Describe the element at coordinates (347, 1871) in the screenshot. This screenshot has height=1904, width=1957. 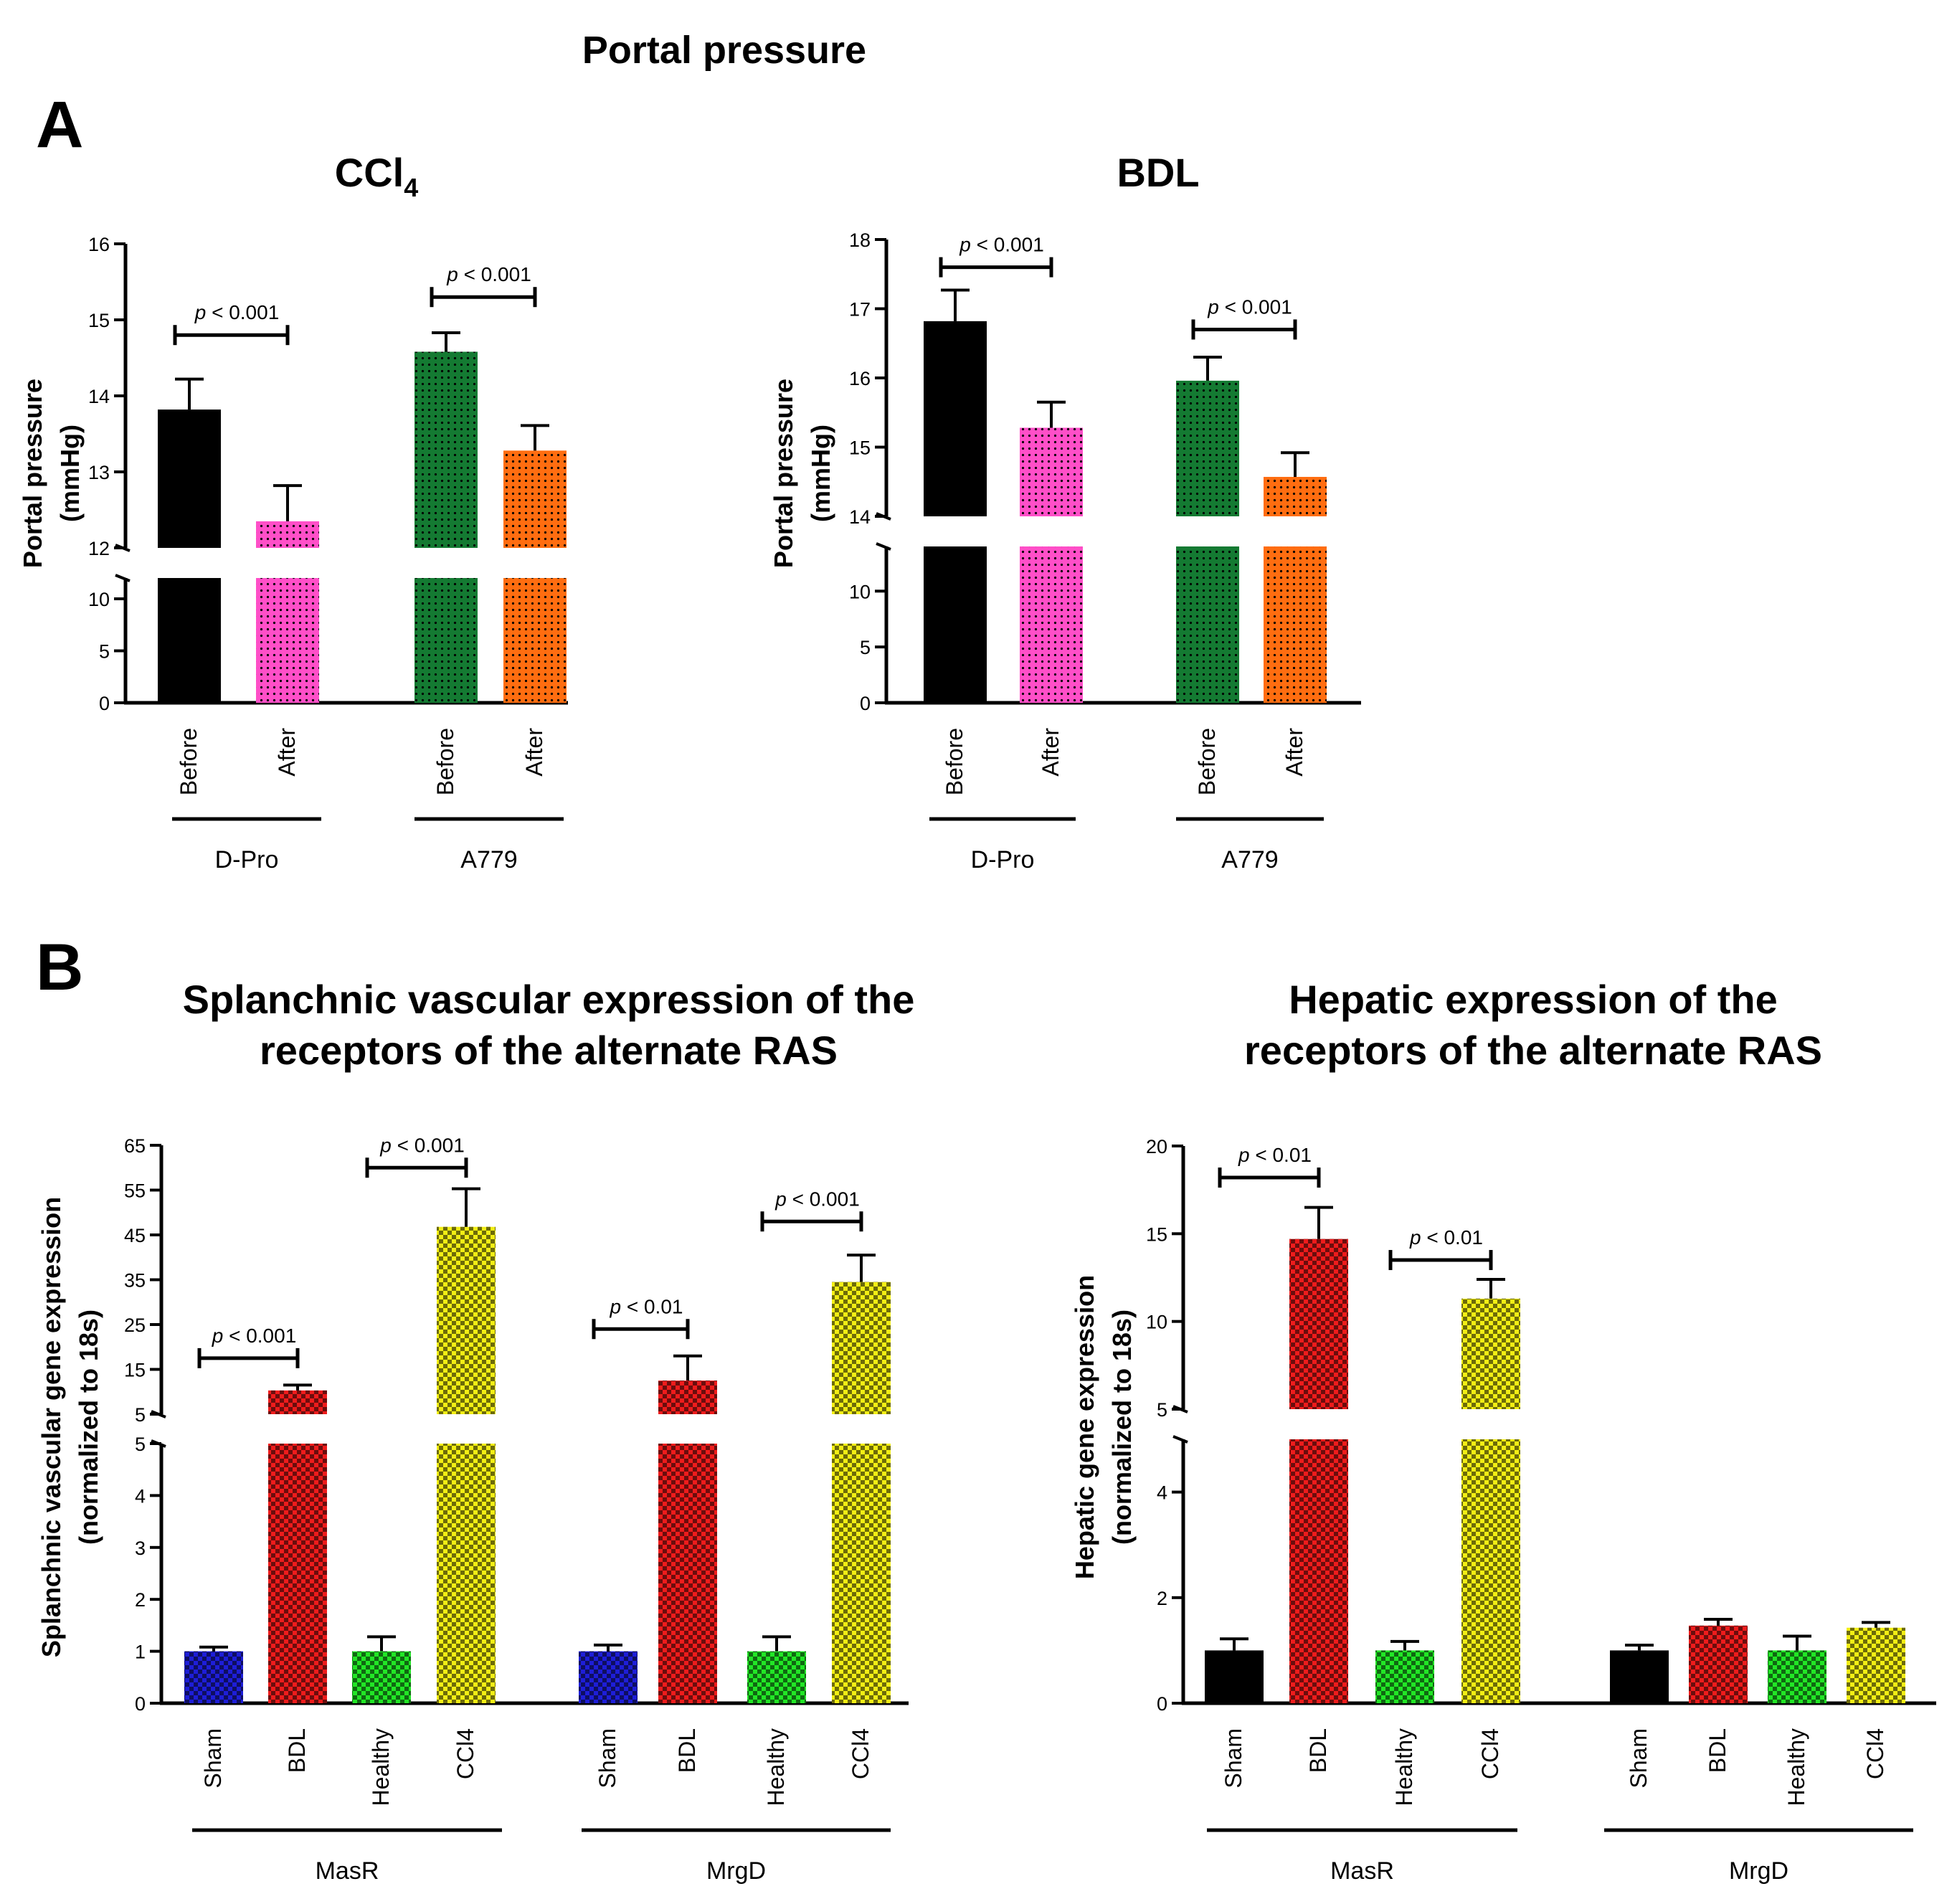
I see `group-label: MasR` at that location.